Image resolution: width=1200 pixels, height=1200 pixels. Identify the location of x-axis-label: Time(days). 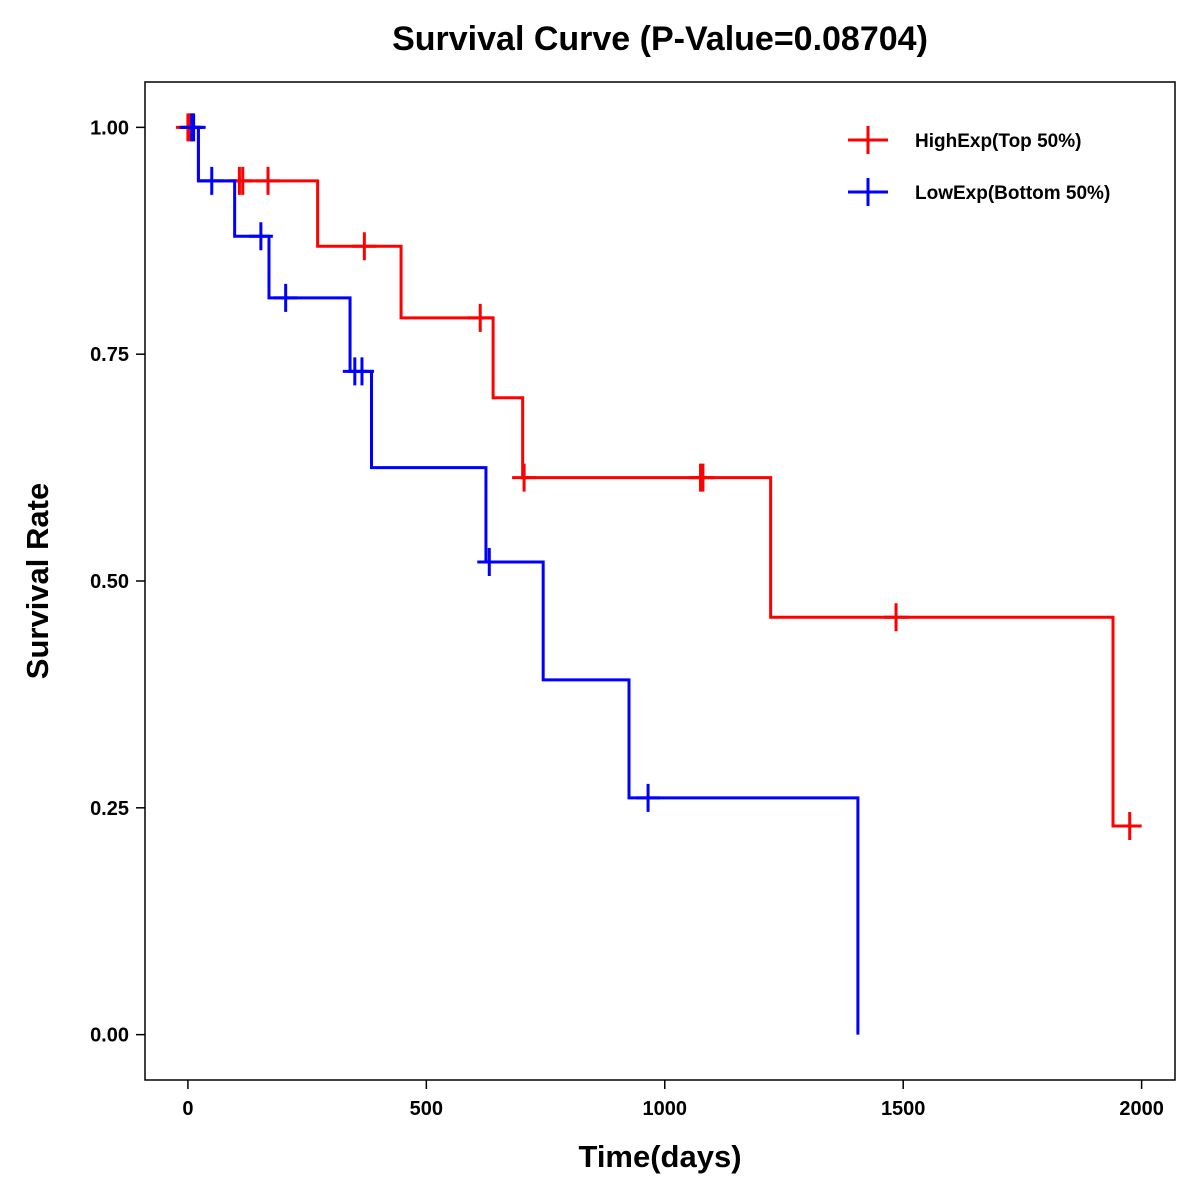
(659, 1156).